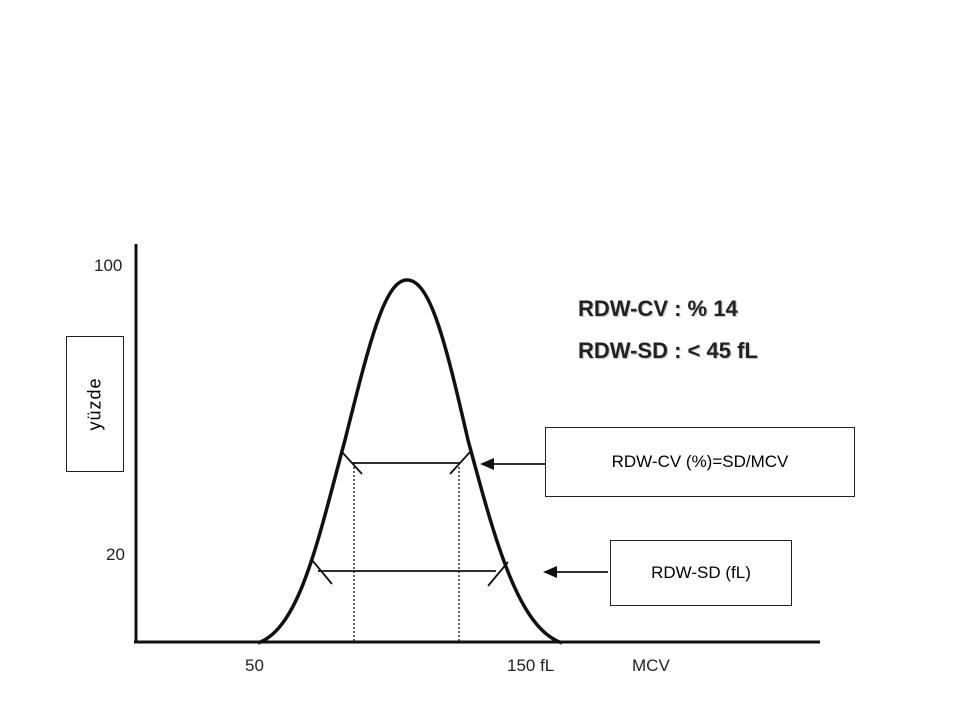  What do you see at coordinates (651, 666) in the screenshot?
I see `x-axis-label: MCV` at bounding box center [651, 666].